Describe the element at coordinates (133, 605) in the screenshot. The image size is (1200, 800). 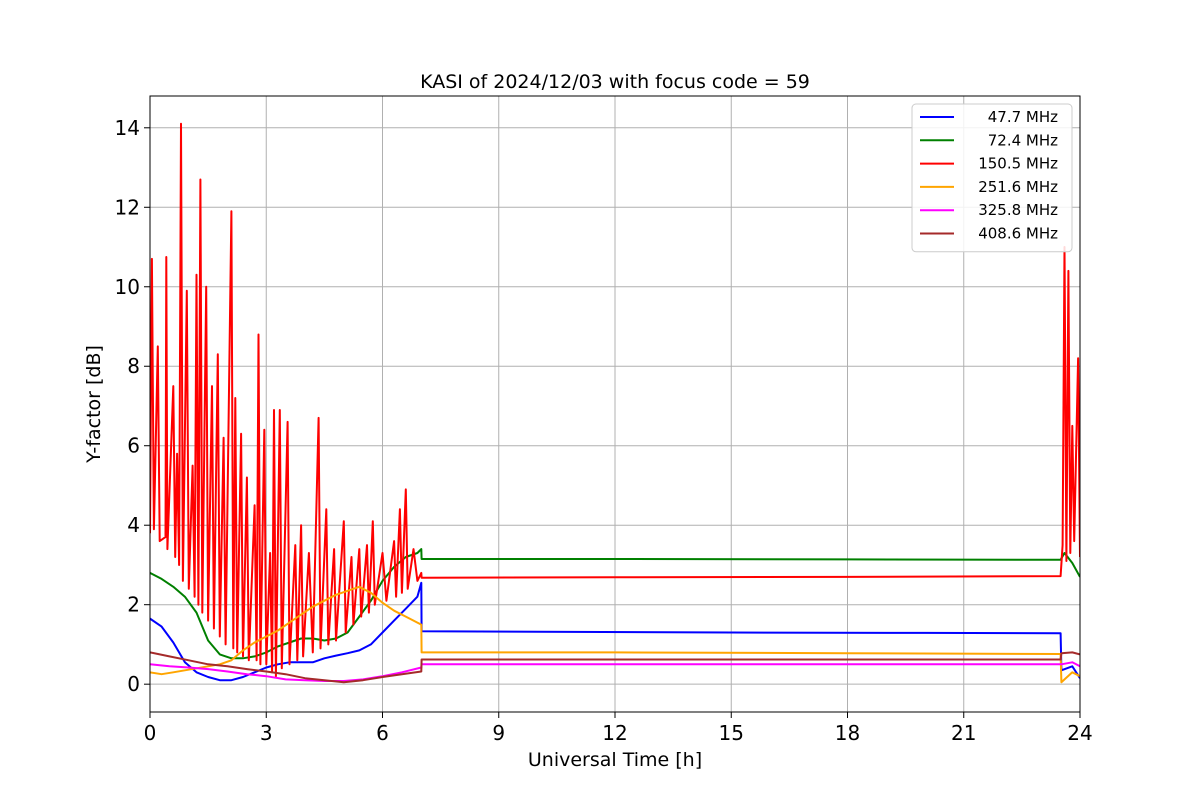
I see `y-tick-label: 2` at that location.